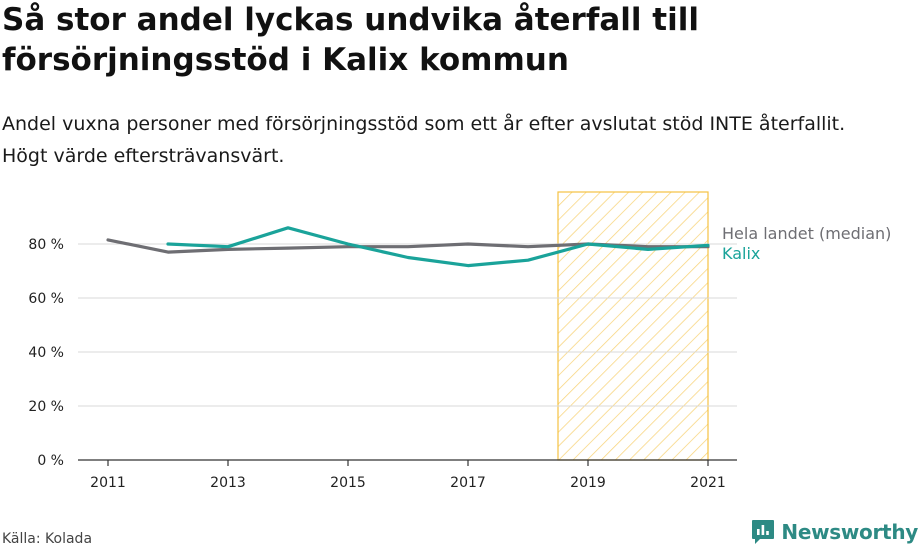 The height and width of the screenshot is (552, 920). What do you see at coordinates (741, 253) in the screenshot?
I see `legend-label-kalix: Kalix` at bounding box center [741, 253].